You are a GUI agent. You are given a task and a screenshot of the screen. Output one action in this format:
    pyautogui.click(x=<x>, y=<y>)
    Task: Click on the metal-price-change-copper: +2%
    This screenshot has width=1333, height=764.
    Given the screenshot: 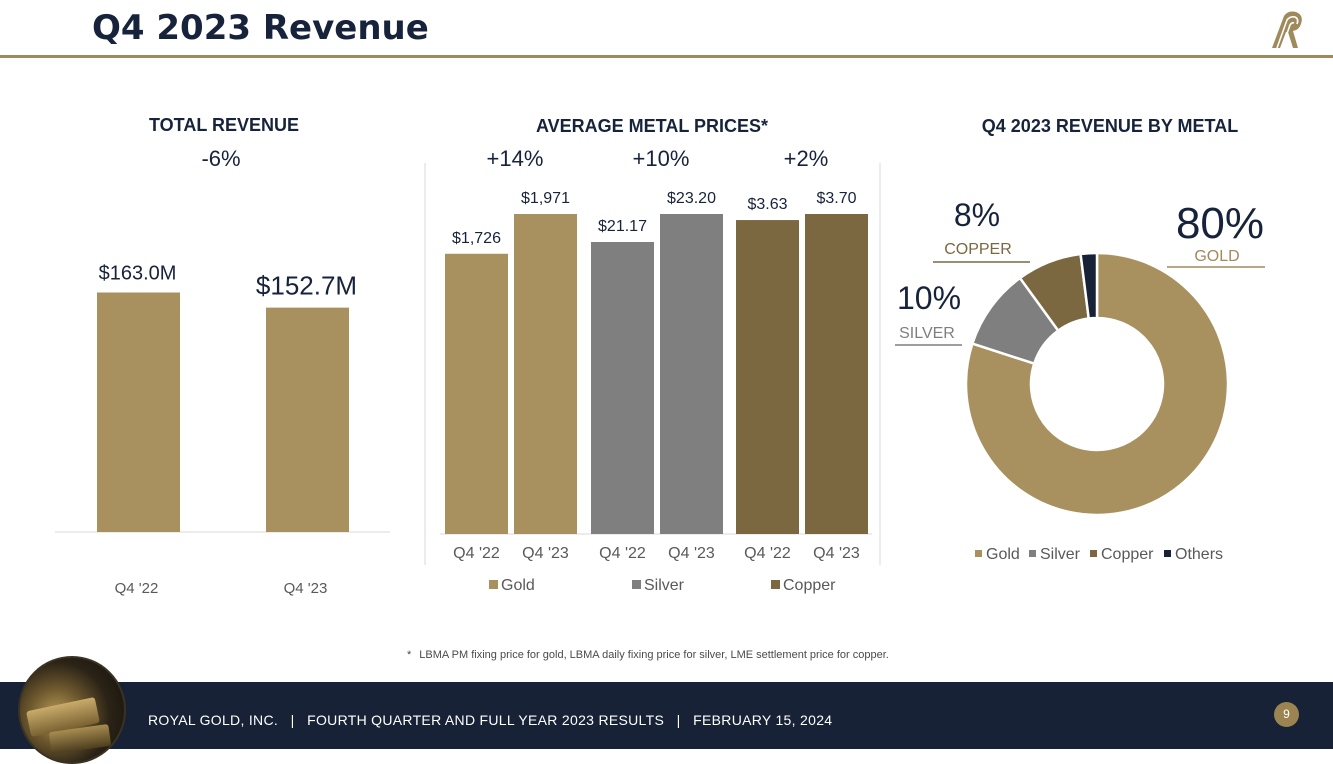 What is the action you would take?
    pyautogui.click(x=806, y=158)
    